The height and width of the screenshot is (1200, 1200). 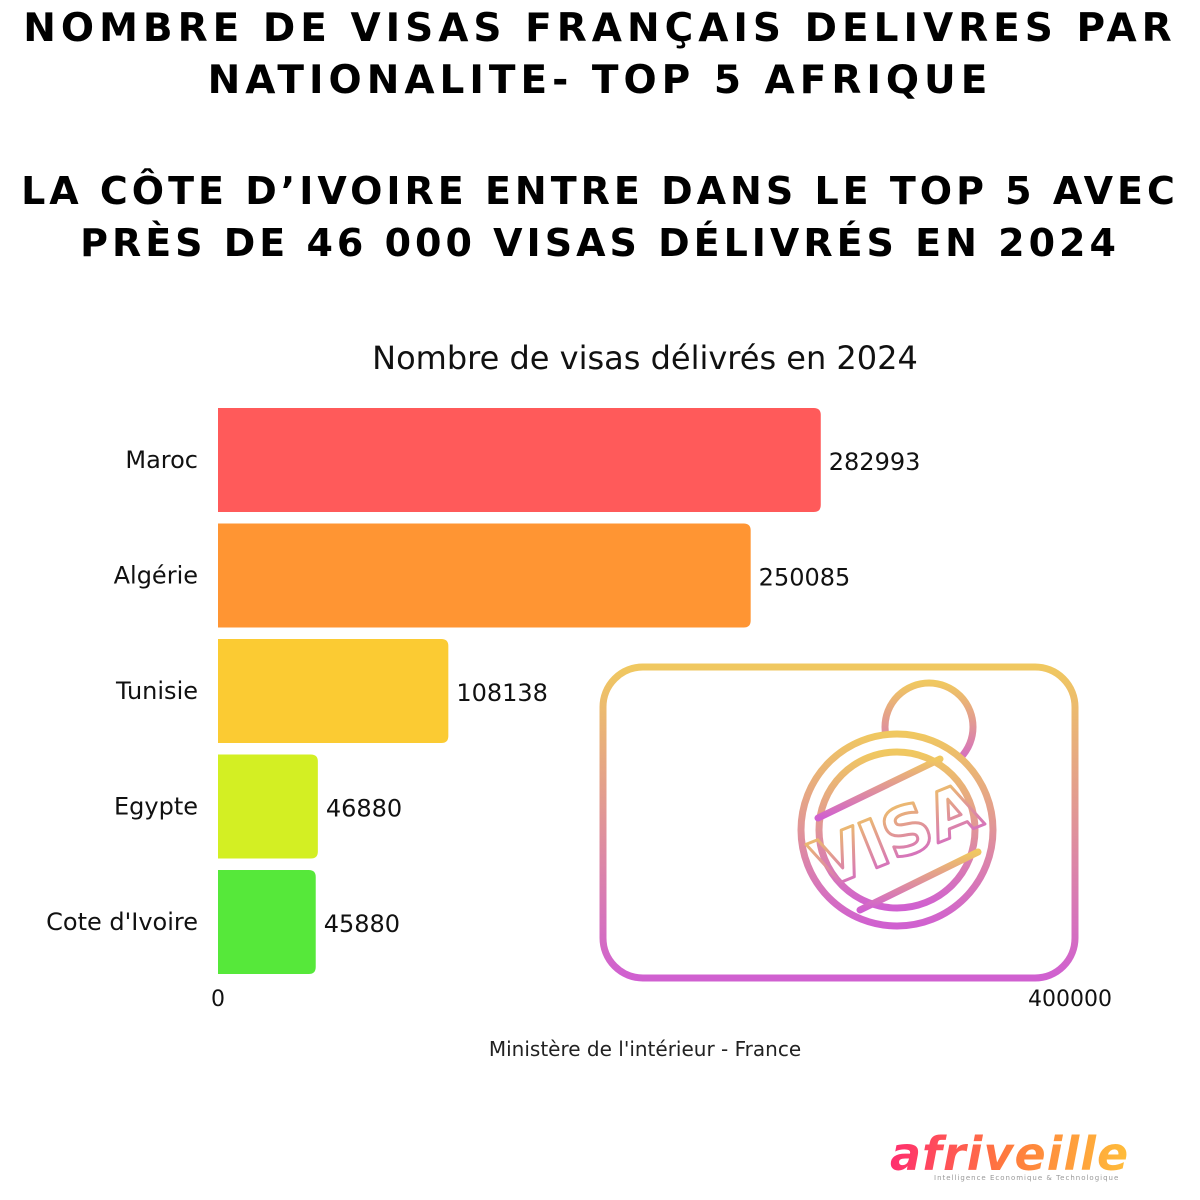 What do you see at coordinates (156, 576) in the screenshot?
I see `category-label: Algérie` at bounding box center [156, 576].